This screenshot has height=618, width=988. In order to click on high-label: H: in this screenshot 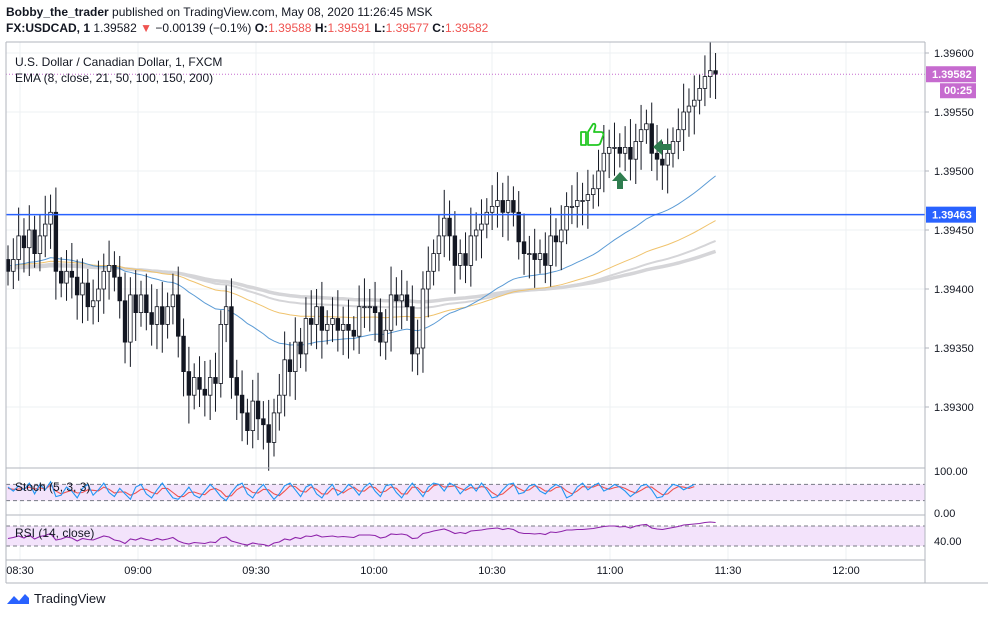, I will do `click(321, 28)`.